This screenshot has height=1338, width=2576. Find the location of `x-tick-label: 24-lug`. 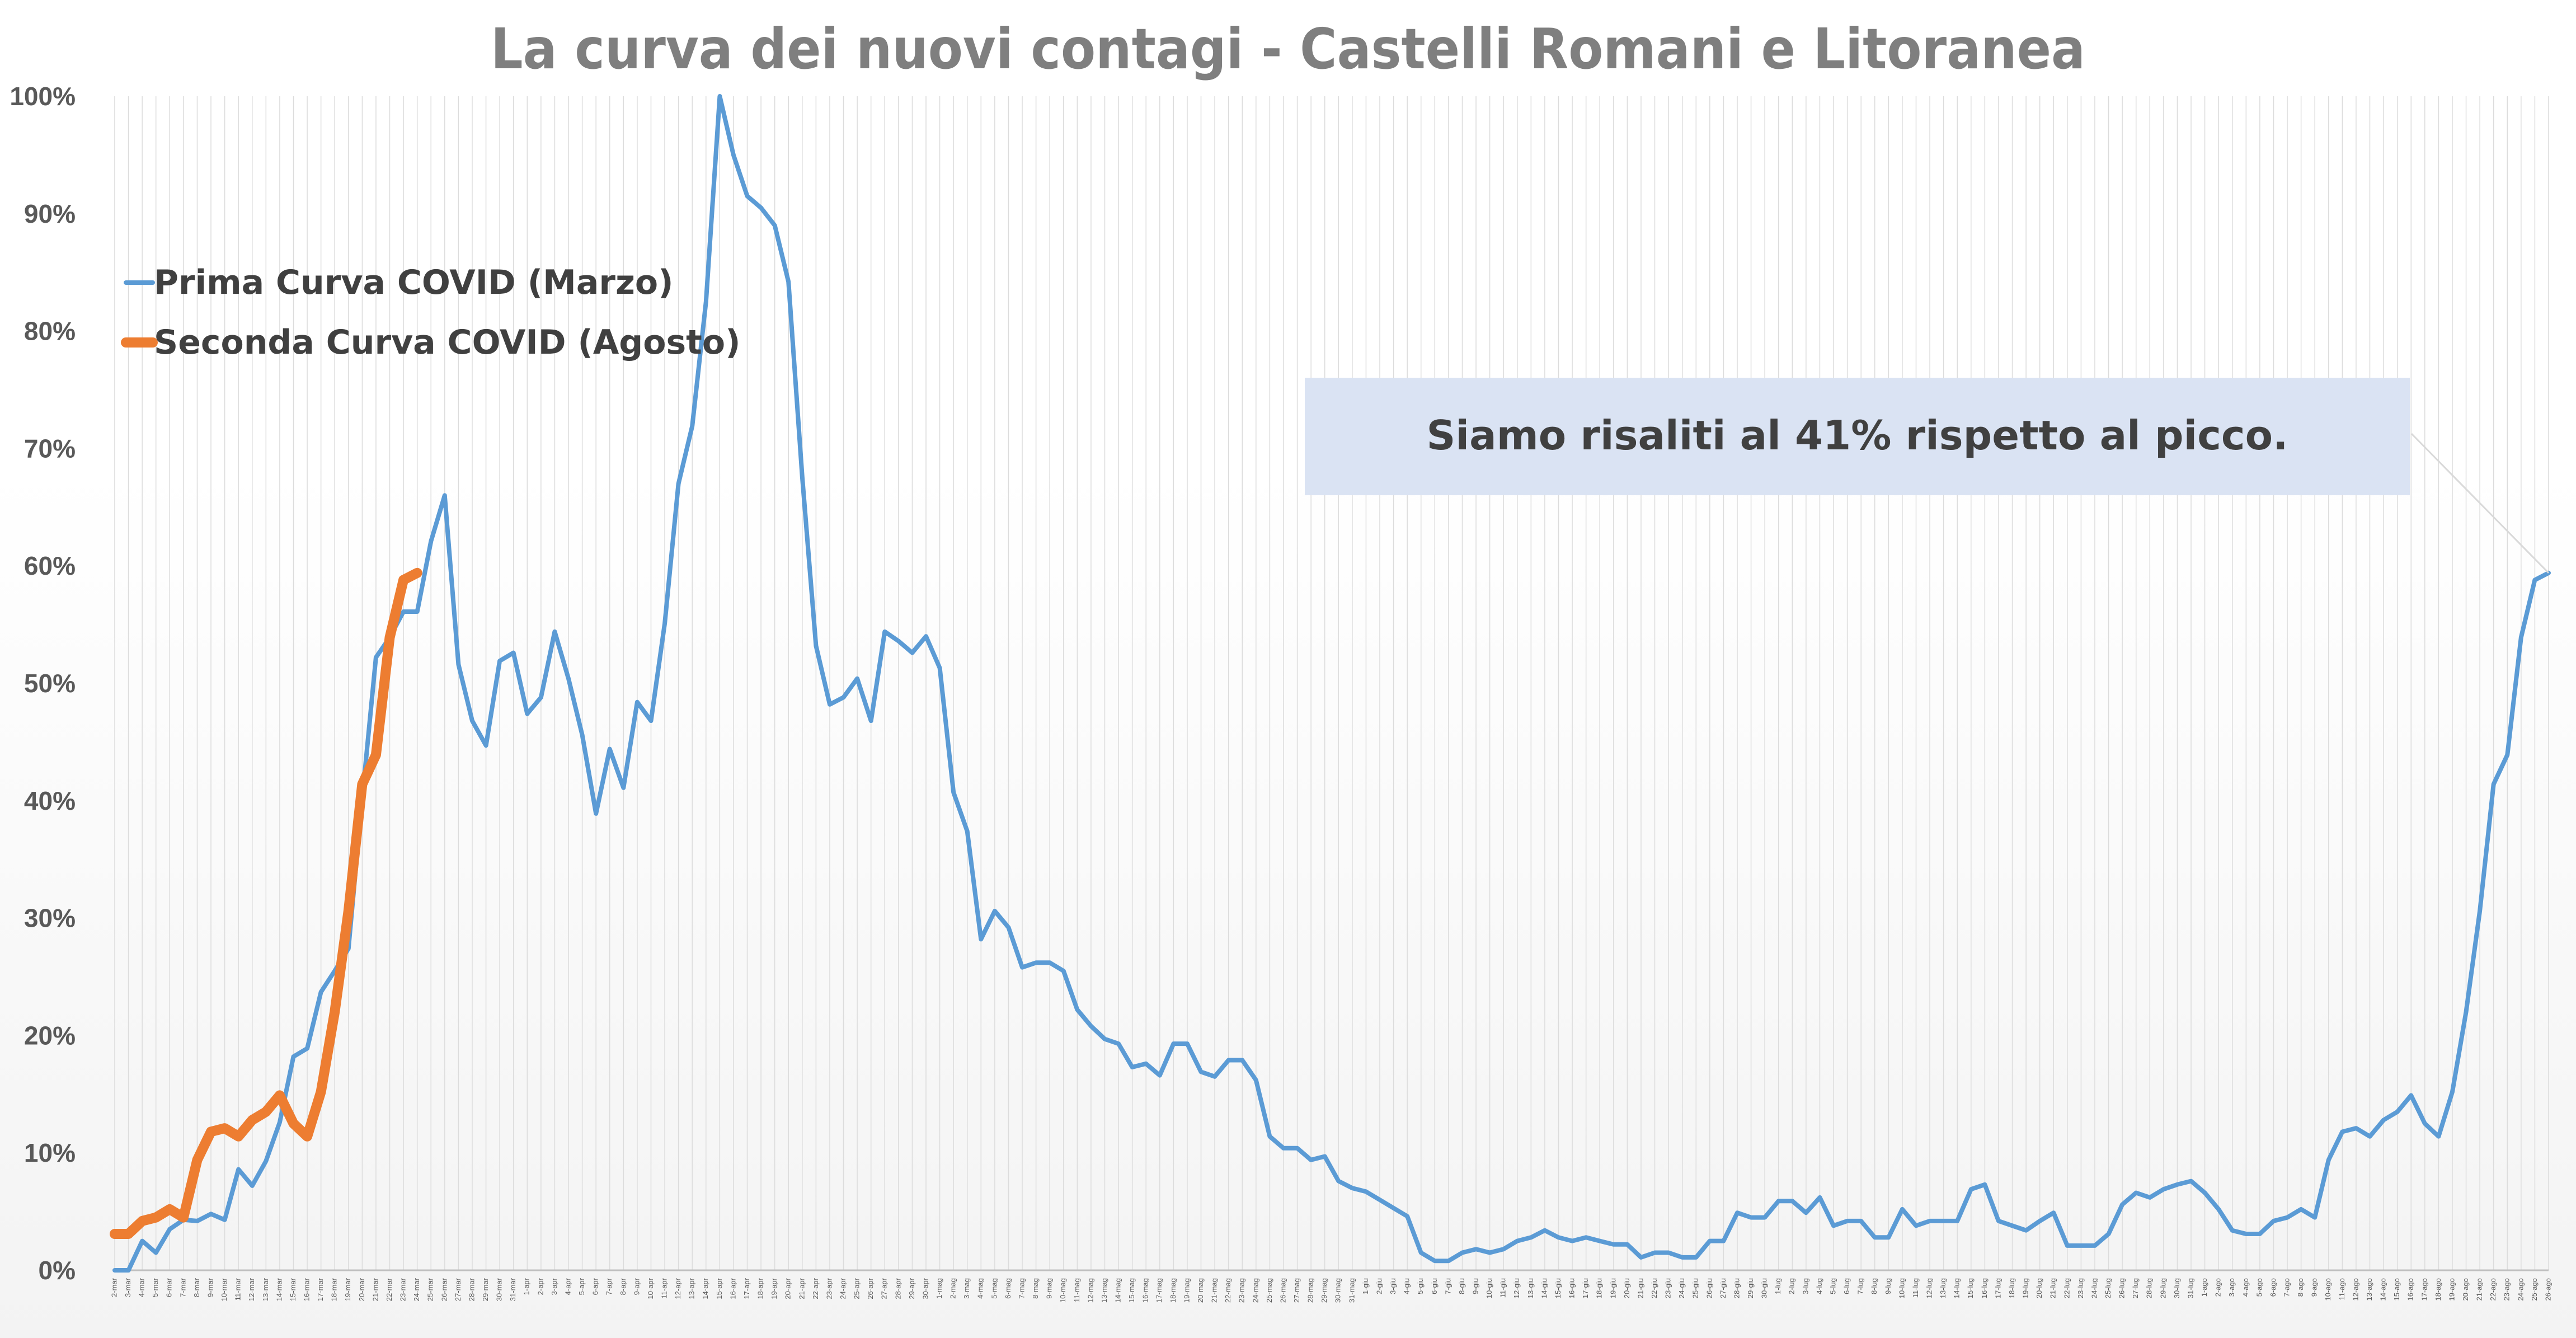

x-tick-label: 24-lug is located at coordinates (2094, 1288).